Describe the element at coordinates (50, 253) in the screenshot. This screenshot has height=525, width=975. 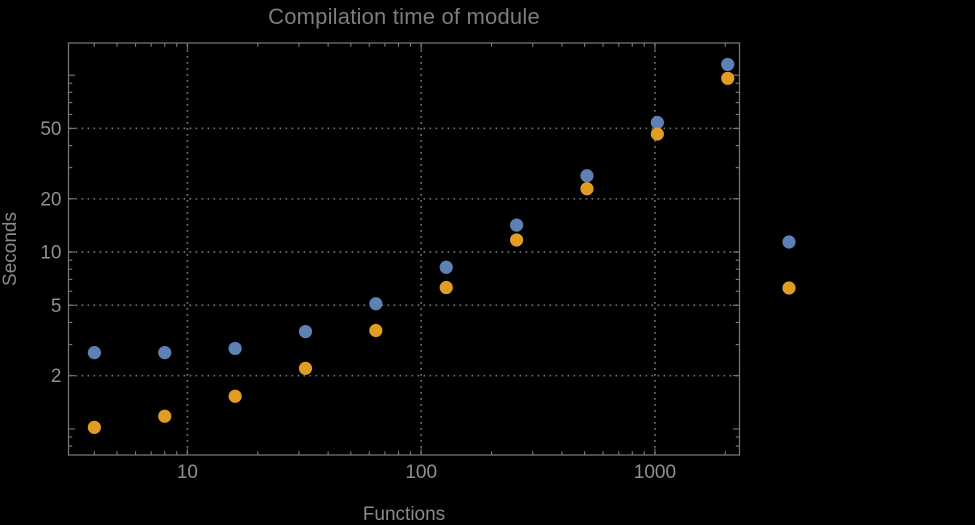
I see `y-tick-label-10: 10` at that location.